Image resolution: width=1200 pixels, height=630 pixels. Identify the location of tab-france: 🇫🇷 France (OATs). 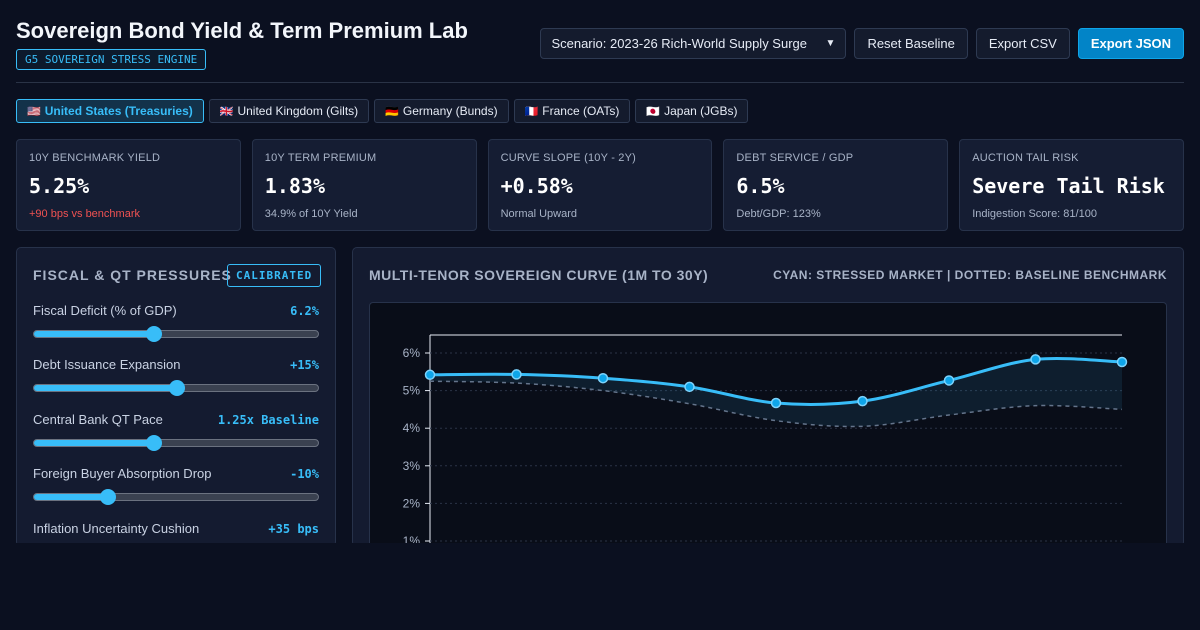
(572, 111).